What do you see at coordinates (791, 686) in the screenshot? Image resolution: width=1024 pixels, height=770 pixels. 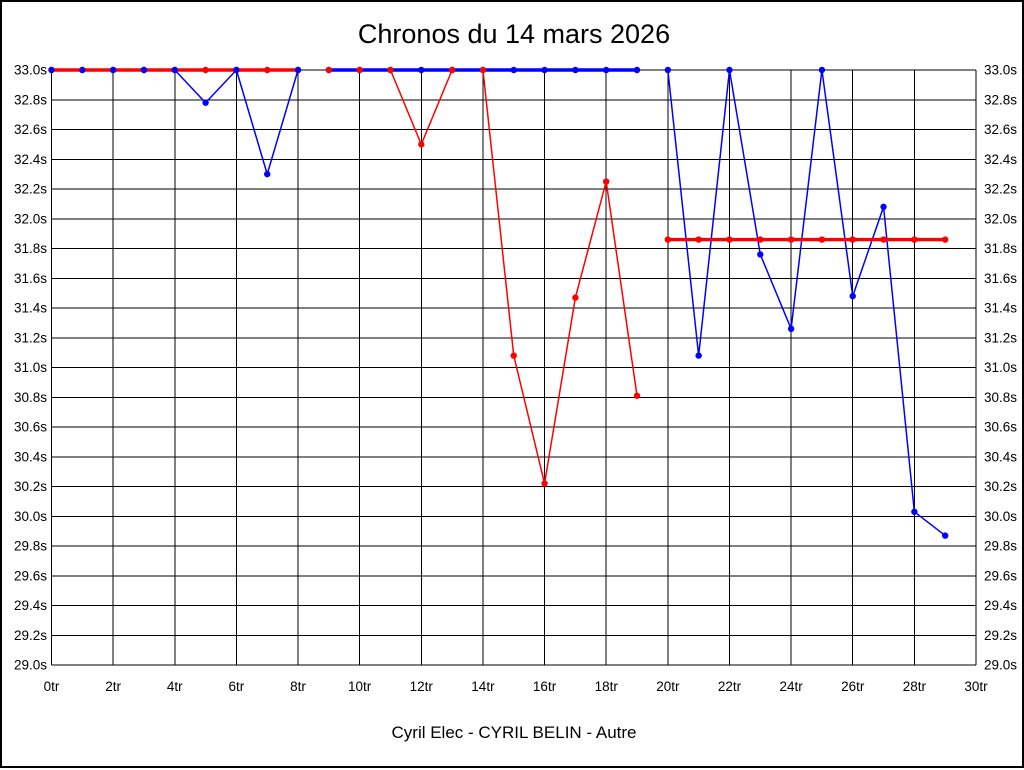 I see `x-tick-label: 24tr` at bounding box center [791, 686].